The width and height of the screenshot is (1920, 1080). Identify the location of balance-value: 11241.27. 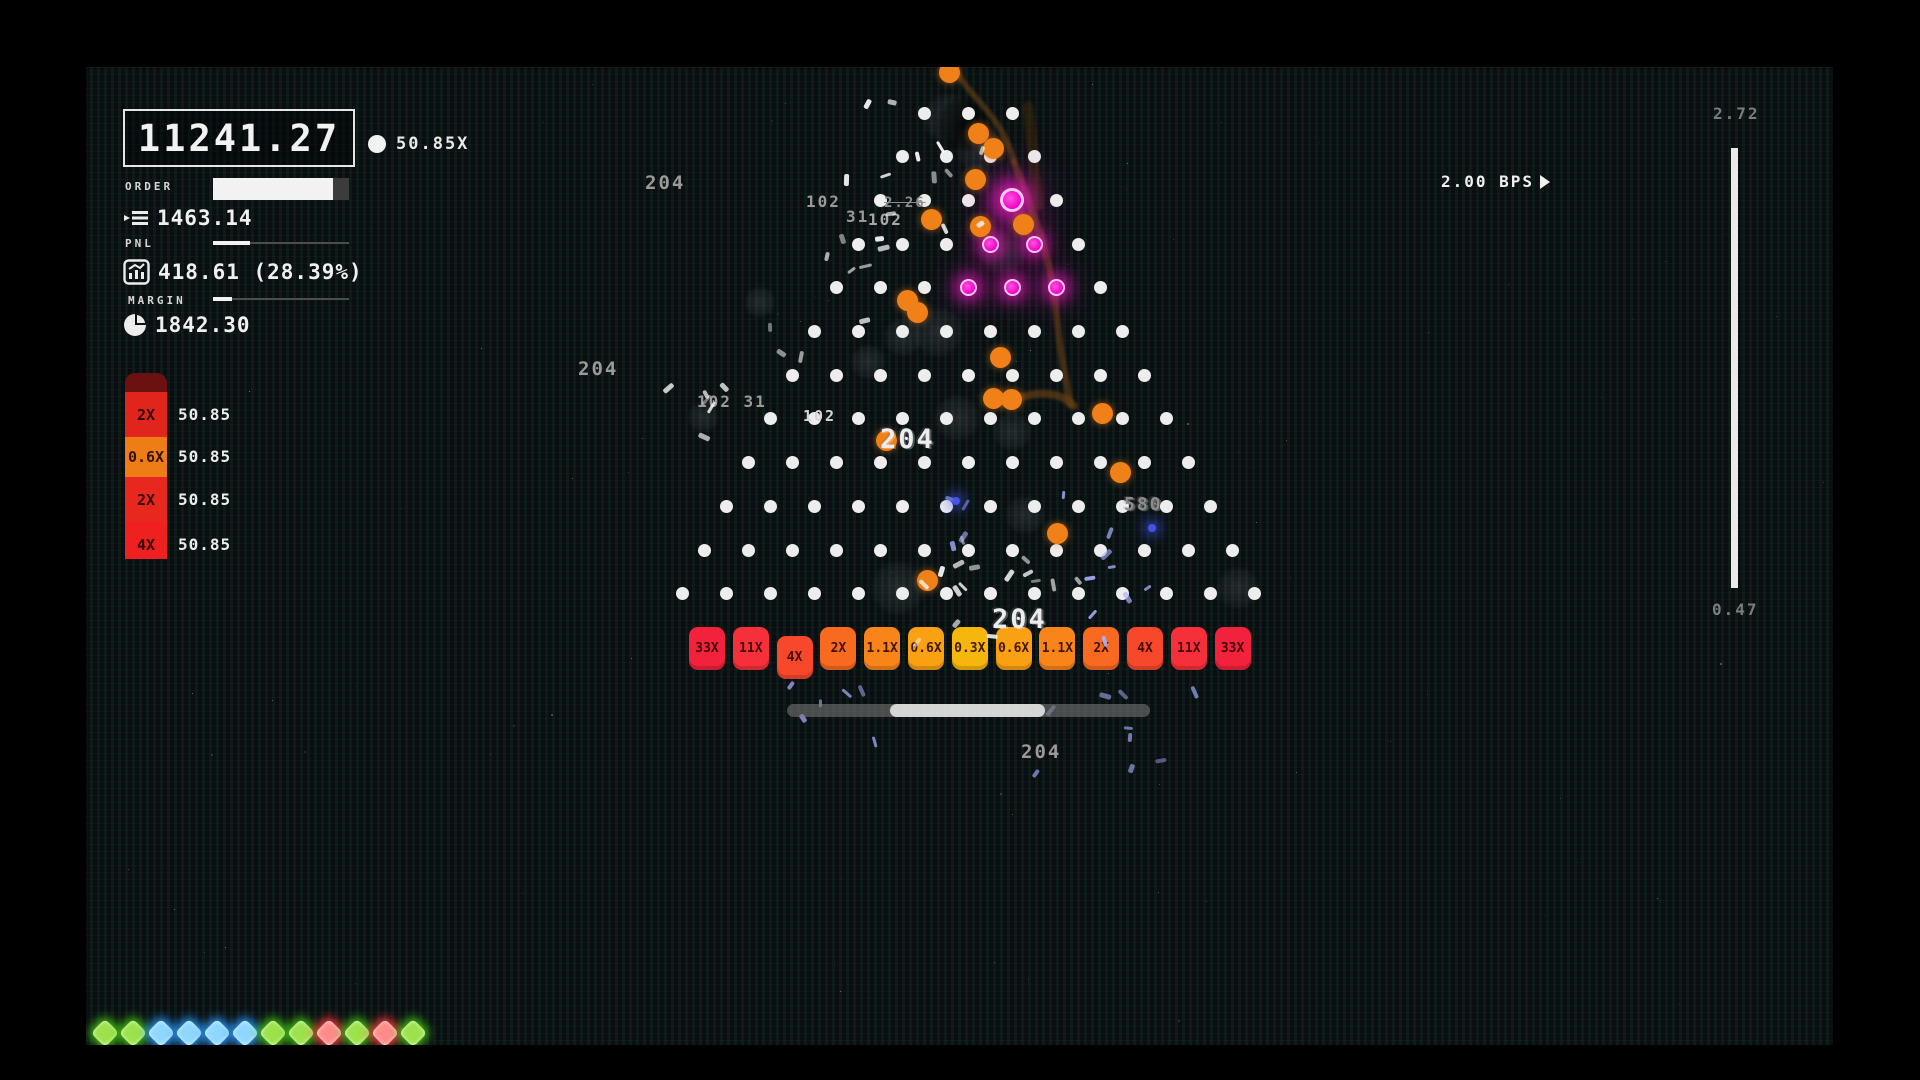
(239, 138).